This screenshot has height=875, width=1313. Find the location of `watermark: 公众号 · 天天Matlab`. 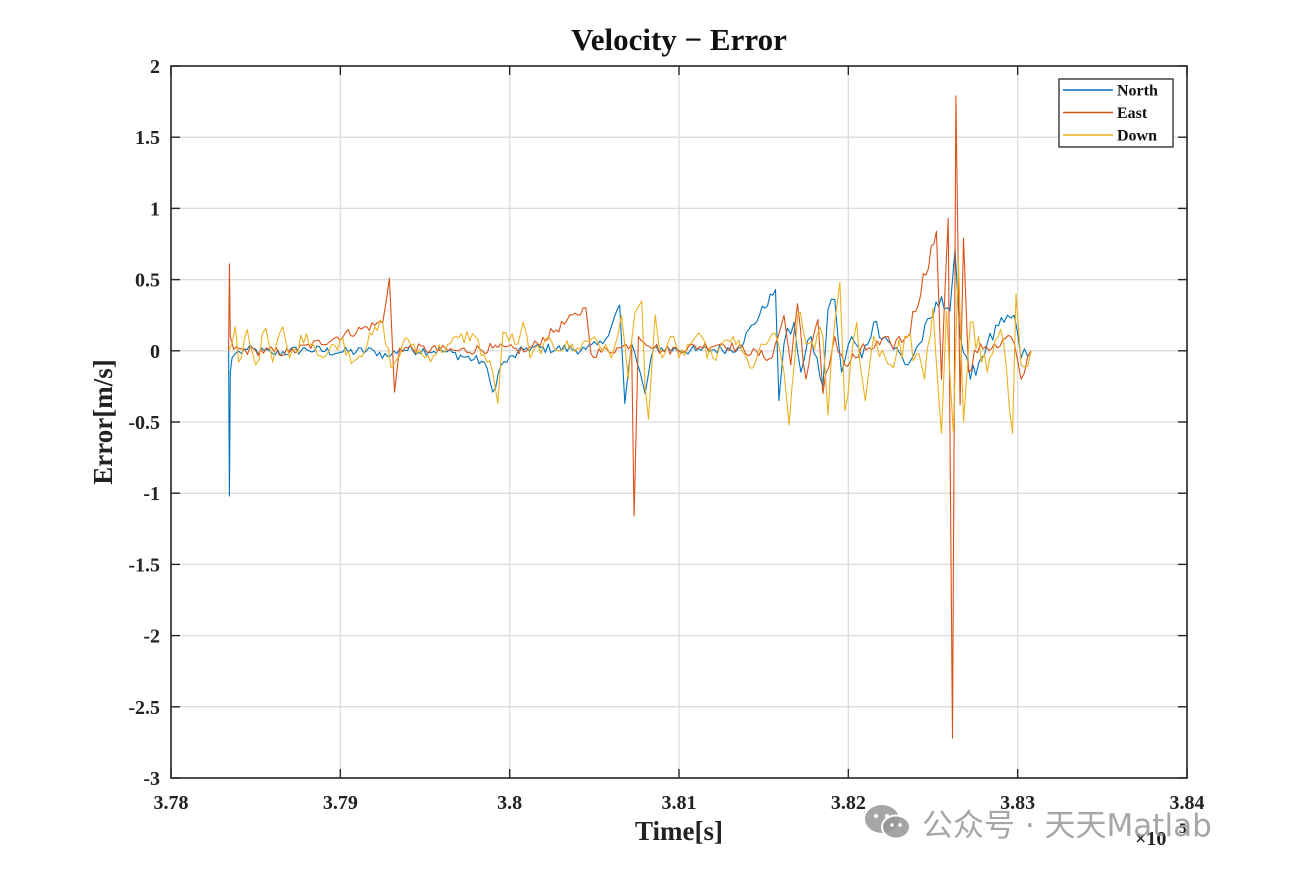

watermark: 公众号 · 天天Matlab is located at coordinates (1037, 822).